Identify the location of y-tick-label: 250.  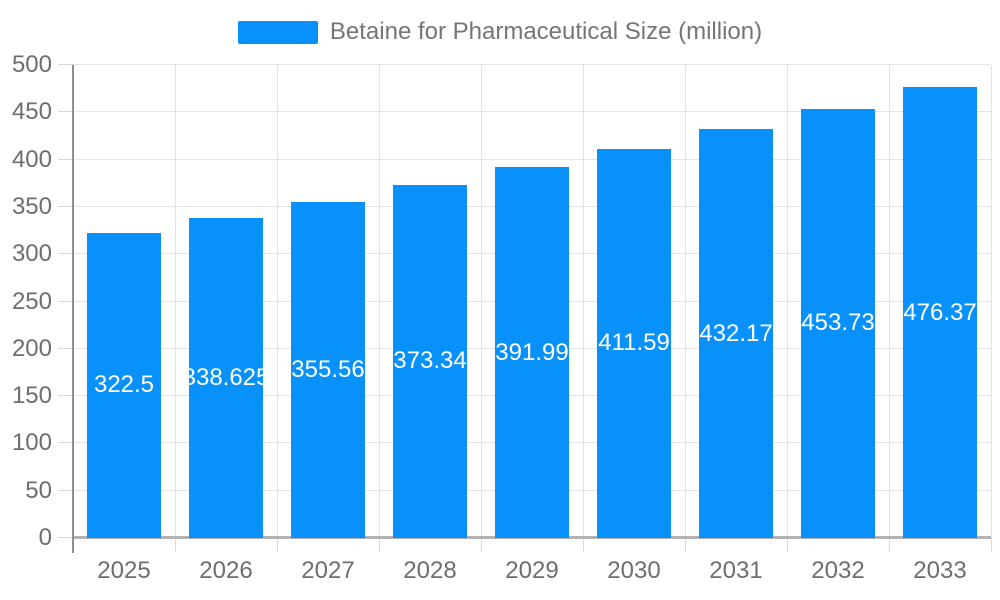
(31, 301).